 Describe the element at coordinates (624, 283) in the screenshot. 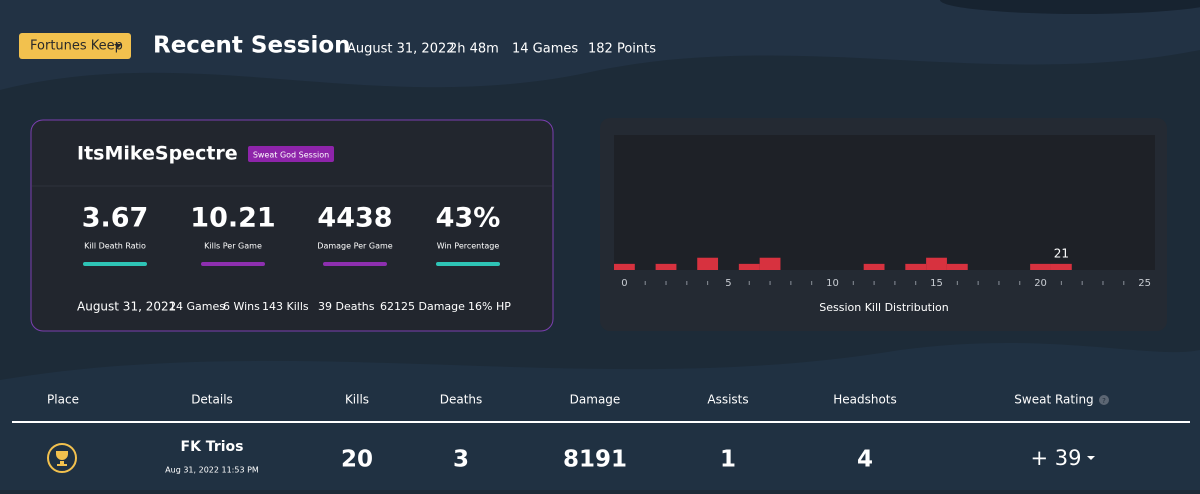

I see `x-tick-label: 0` at that location.